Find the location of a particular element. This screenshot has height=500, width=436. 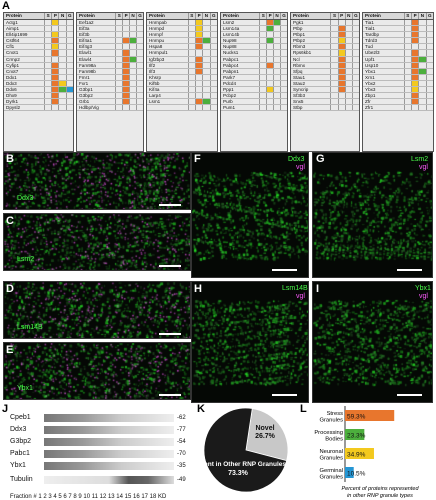

bar-category-label: Granules is located at coordinates (331, 459).